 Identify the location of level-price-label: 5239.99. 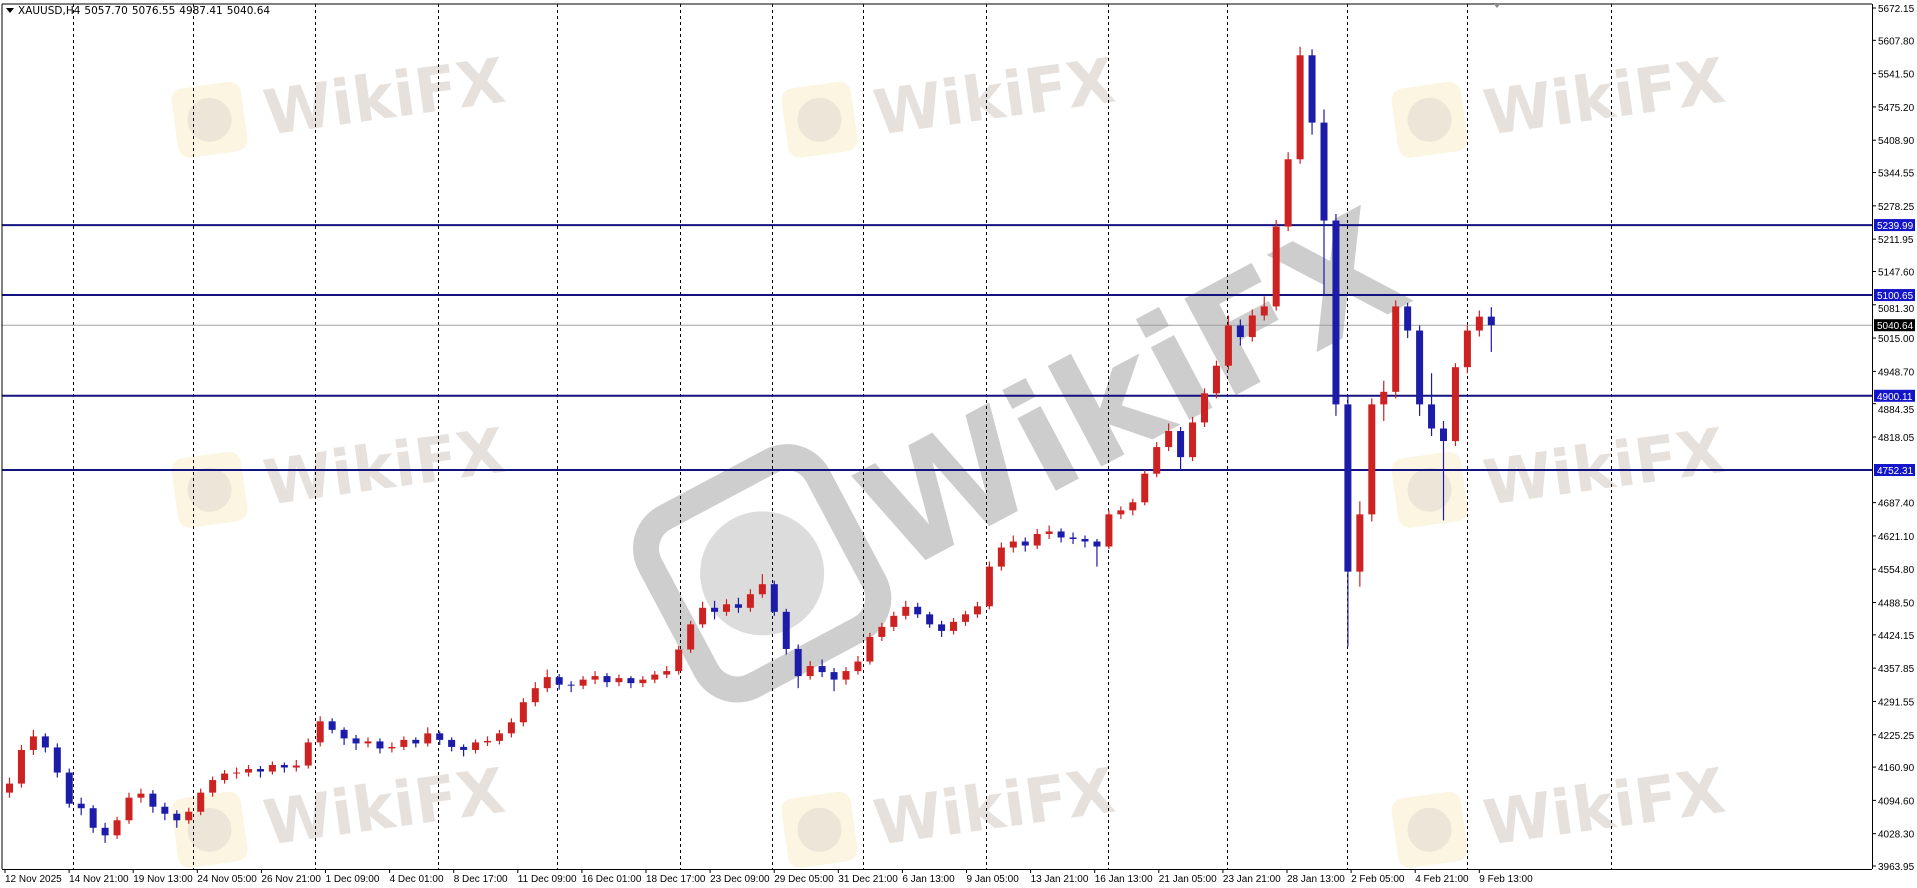
(1895, 226).